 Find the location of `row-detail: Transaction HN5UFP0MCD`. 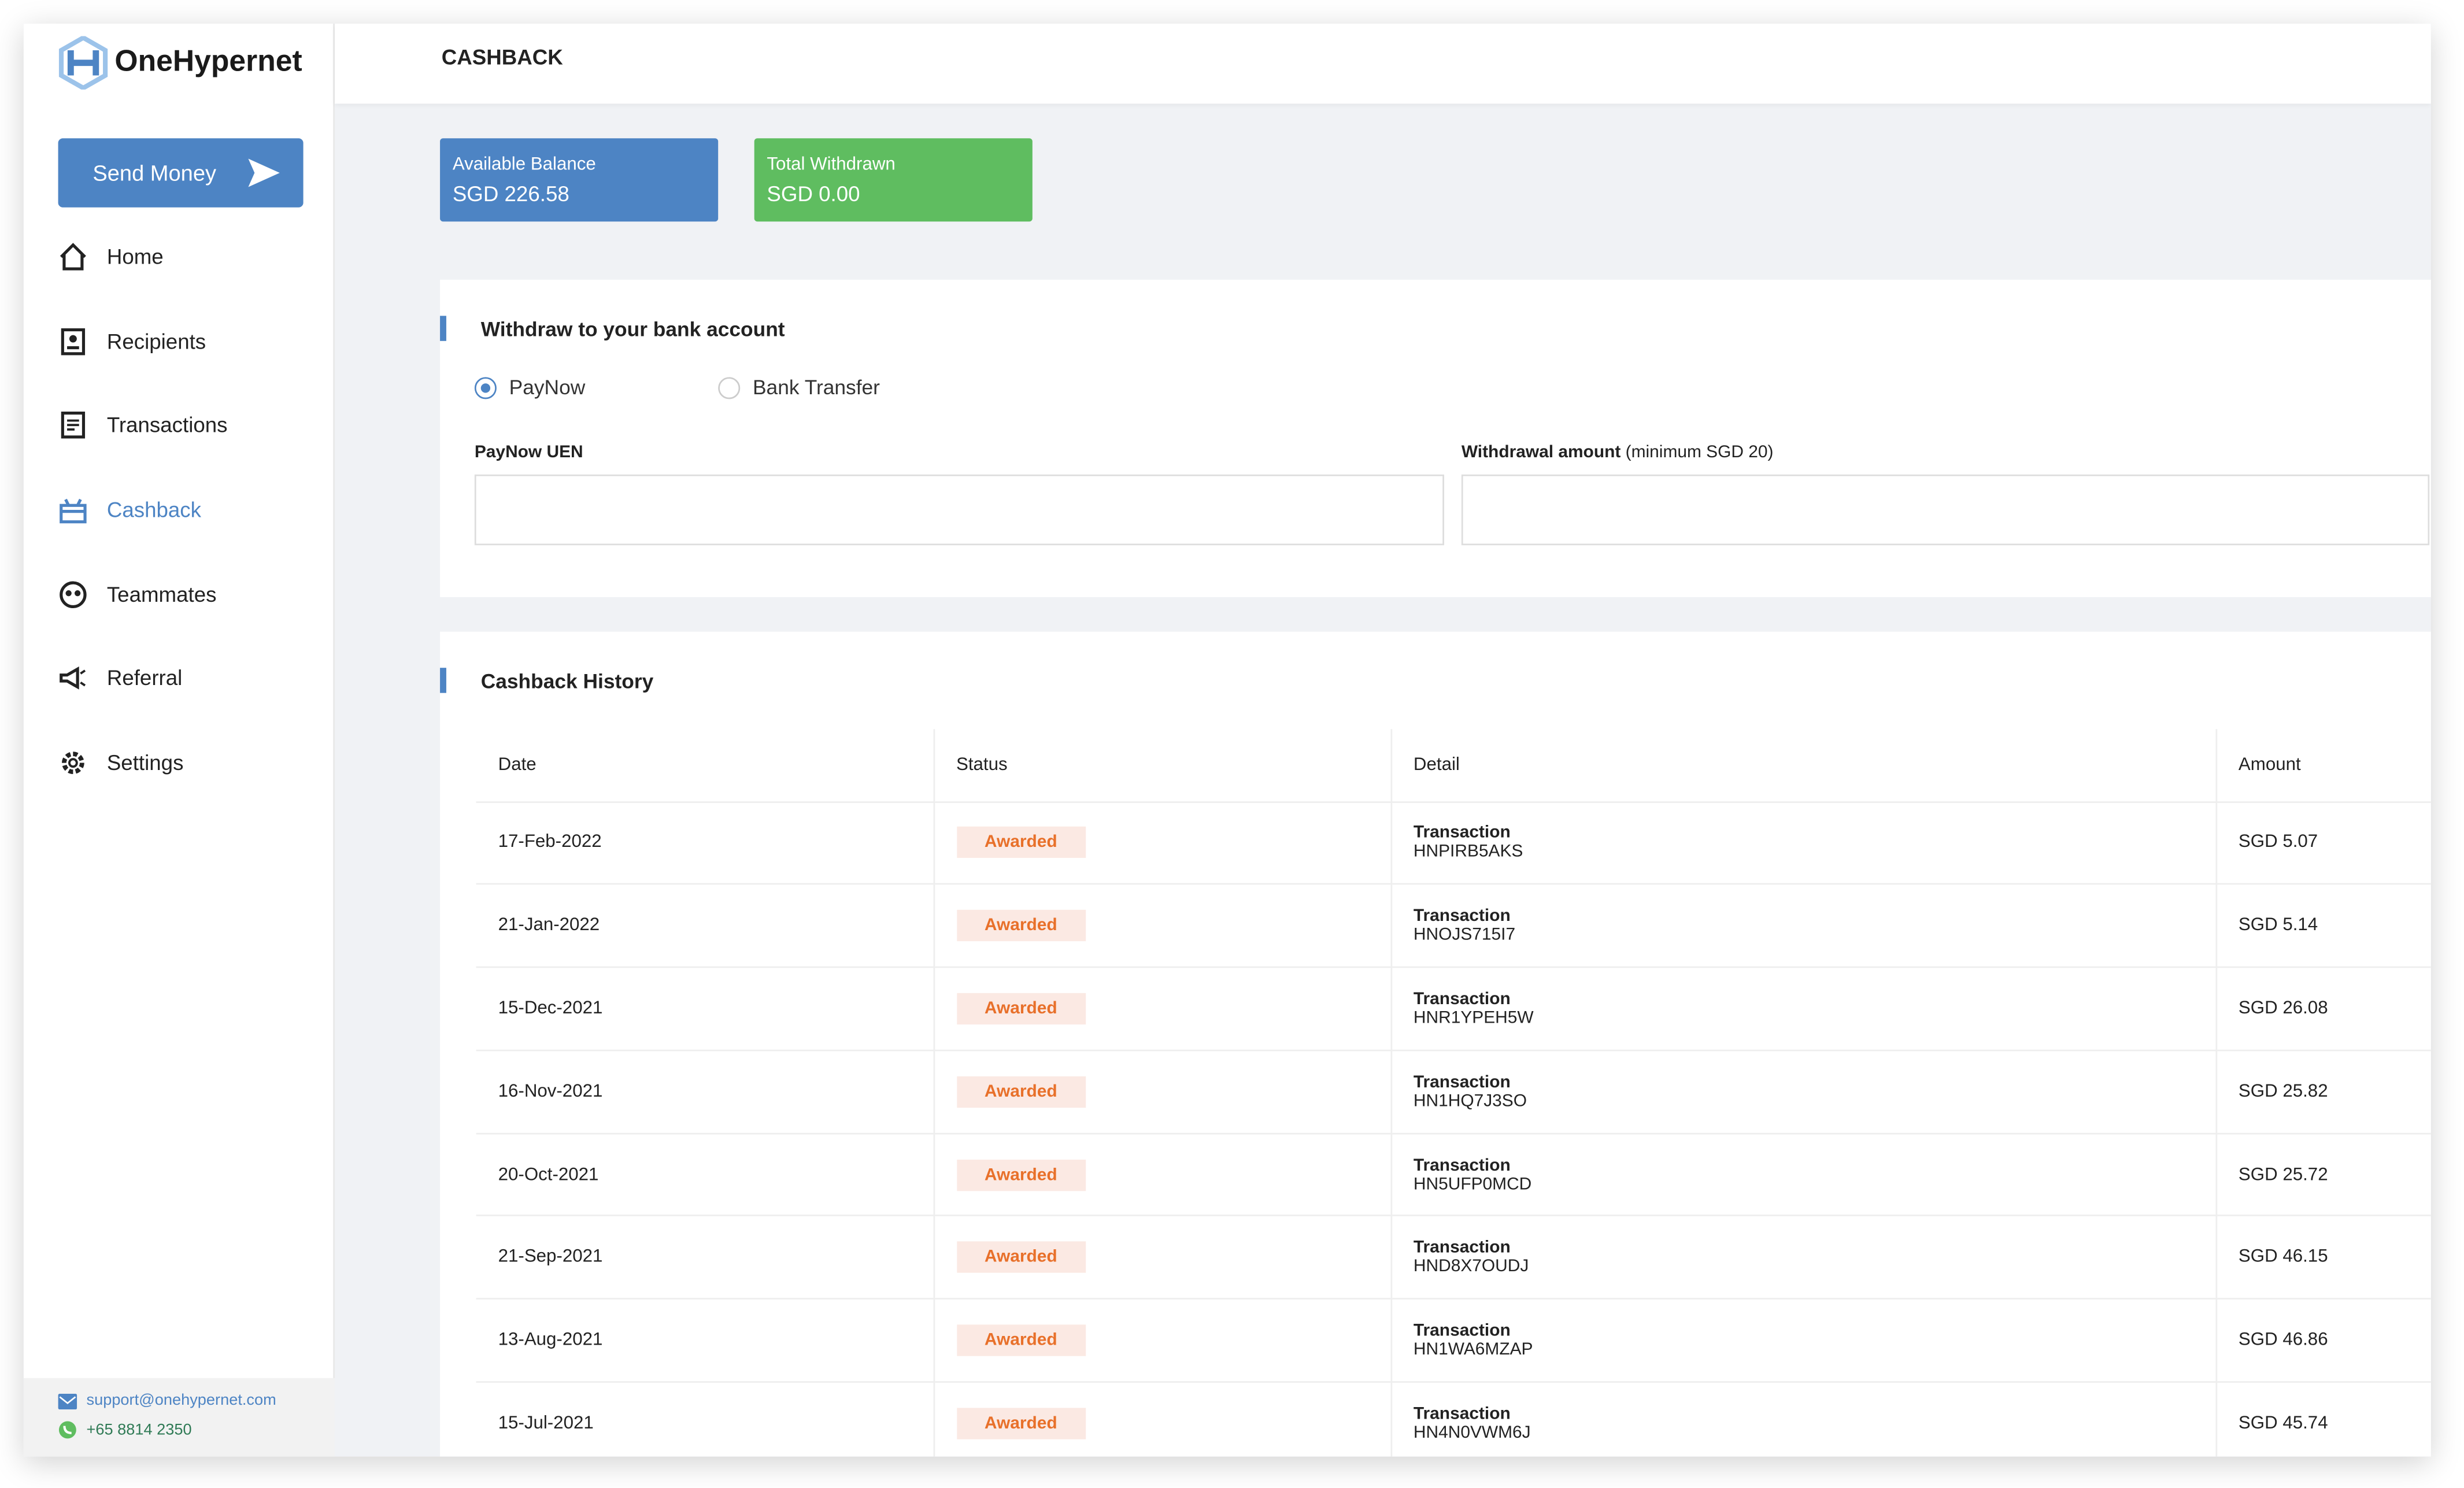

row-detail: Transaction HN5UFP0MCD is located at coordinates (1803, 1175).